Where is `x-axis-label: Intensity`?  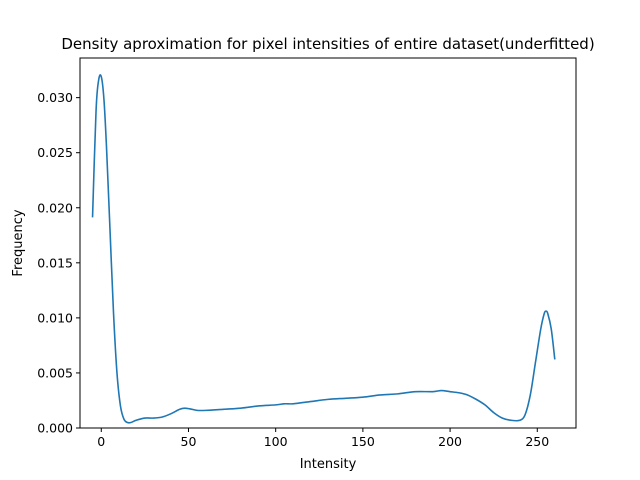
x-axis-label: Intensity is located at coordinates (328, 464).